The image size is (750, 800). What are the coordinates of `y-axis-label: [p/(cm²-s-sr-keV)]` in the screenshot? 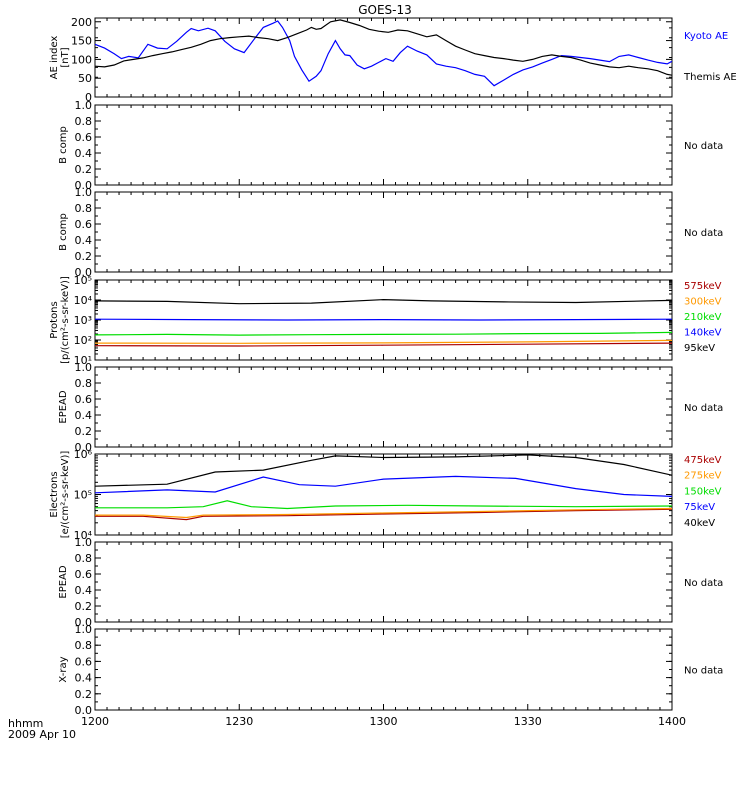 It's located at (65, 320).